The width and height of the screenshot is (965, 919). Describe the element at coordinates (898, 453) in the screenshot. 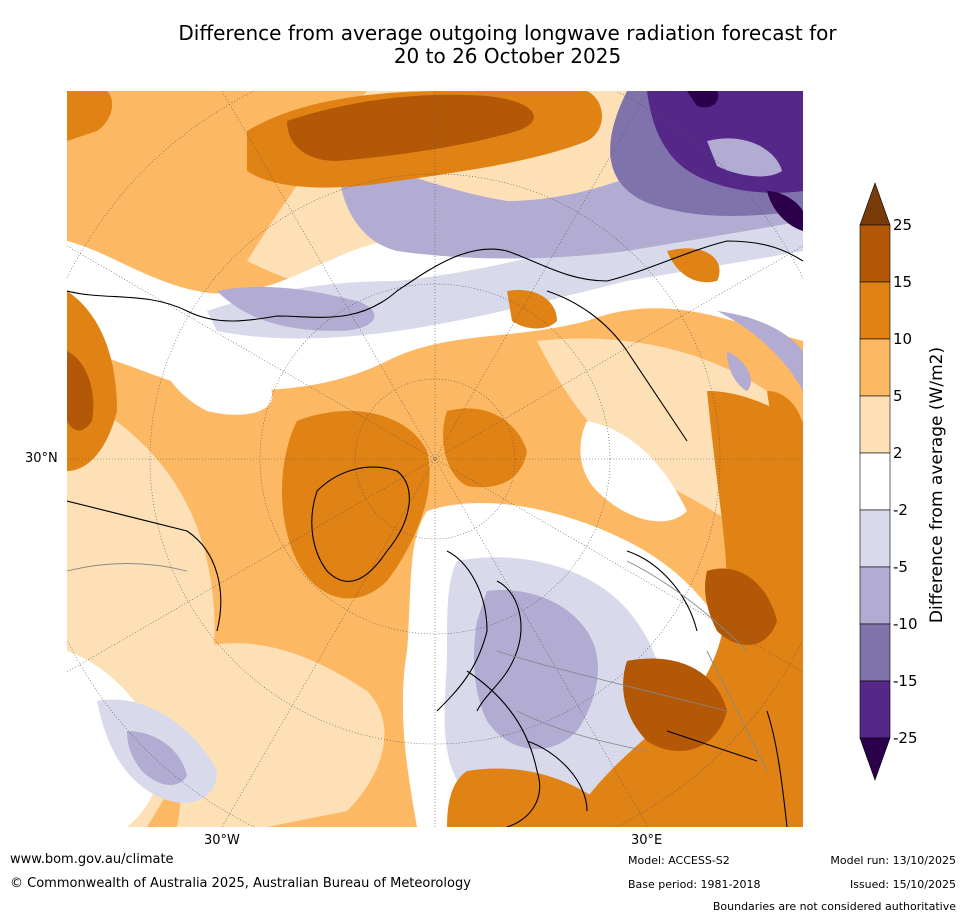

I see `colorbar-tick-4: 2` at that location.